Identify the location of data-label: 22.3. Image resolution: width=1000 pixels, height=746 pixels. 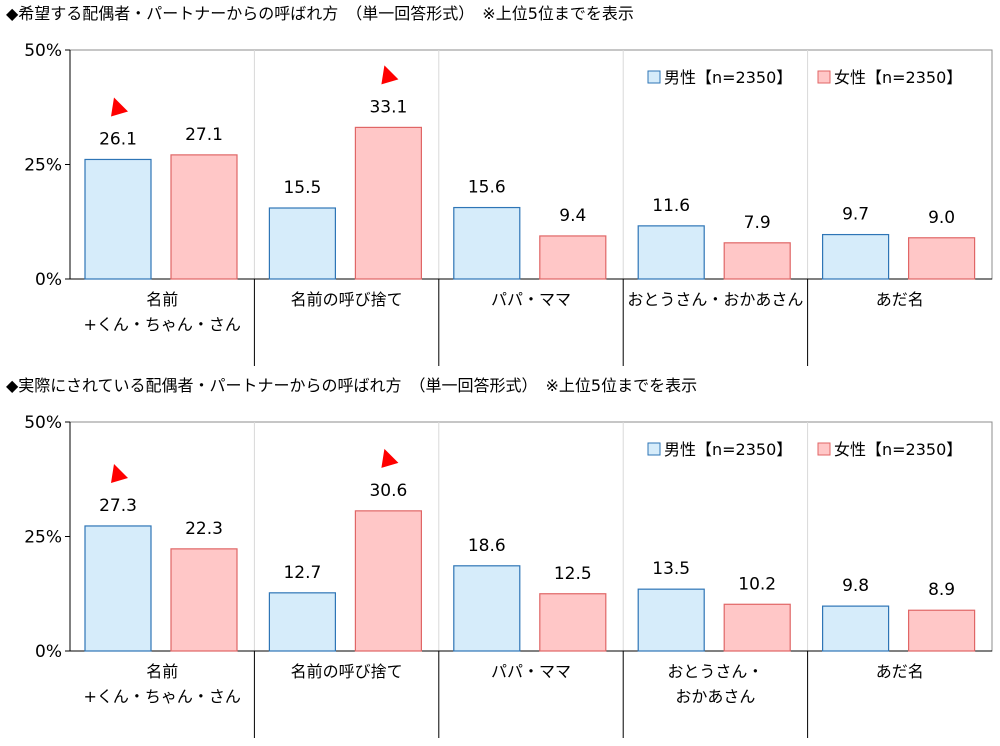
(204, 529).